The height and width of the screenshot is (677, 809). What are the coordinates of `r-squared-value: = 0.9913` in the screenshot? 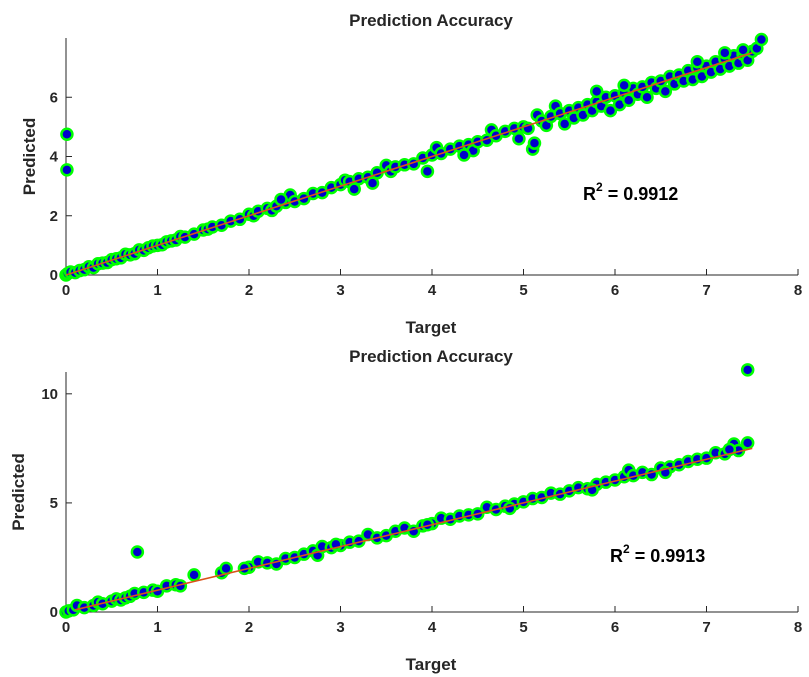 It's located at (668, 556).